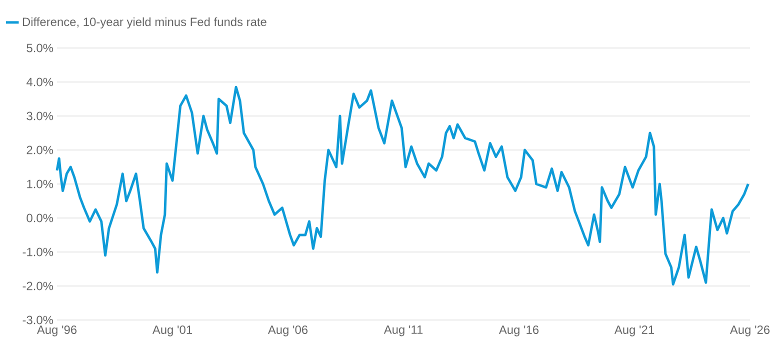 The height and width of the screenshot is (350, 780). I want to click on x-tick-label: Aug '16, so click(518, 331).